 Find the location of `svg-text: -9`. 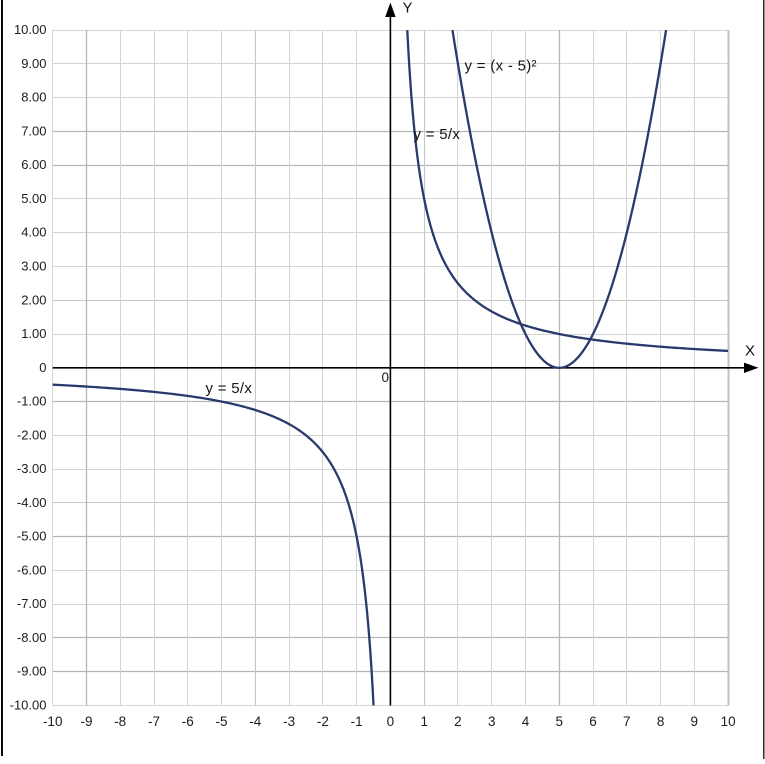

svg-text: -9 is located at coordinates (86, 721).